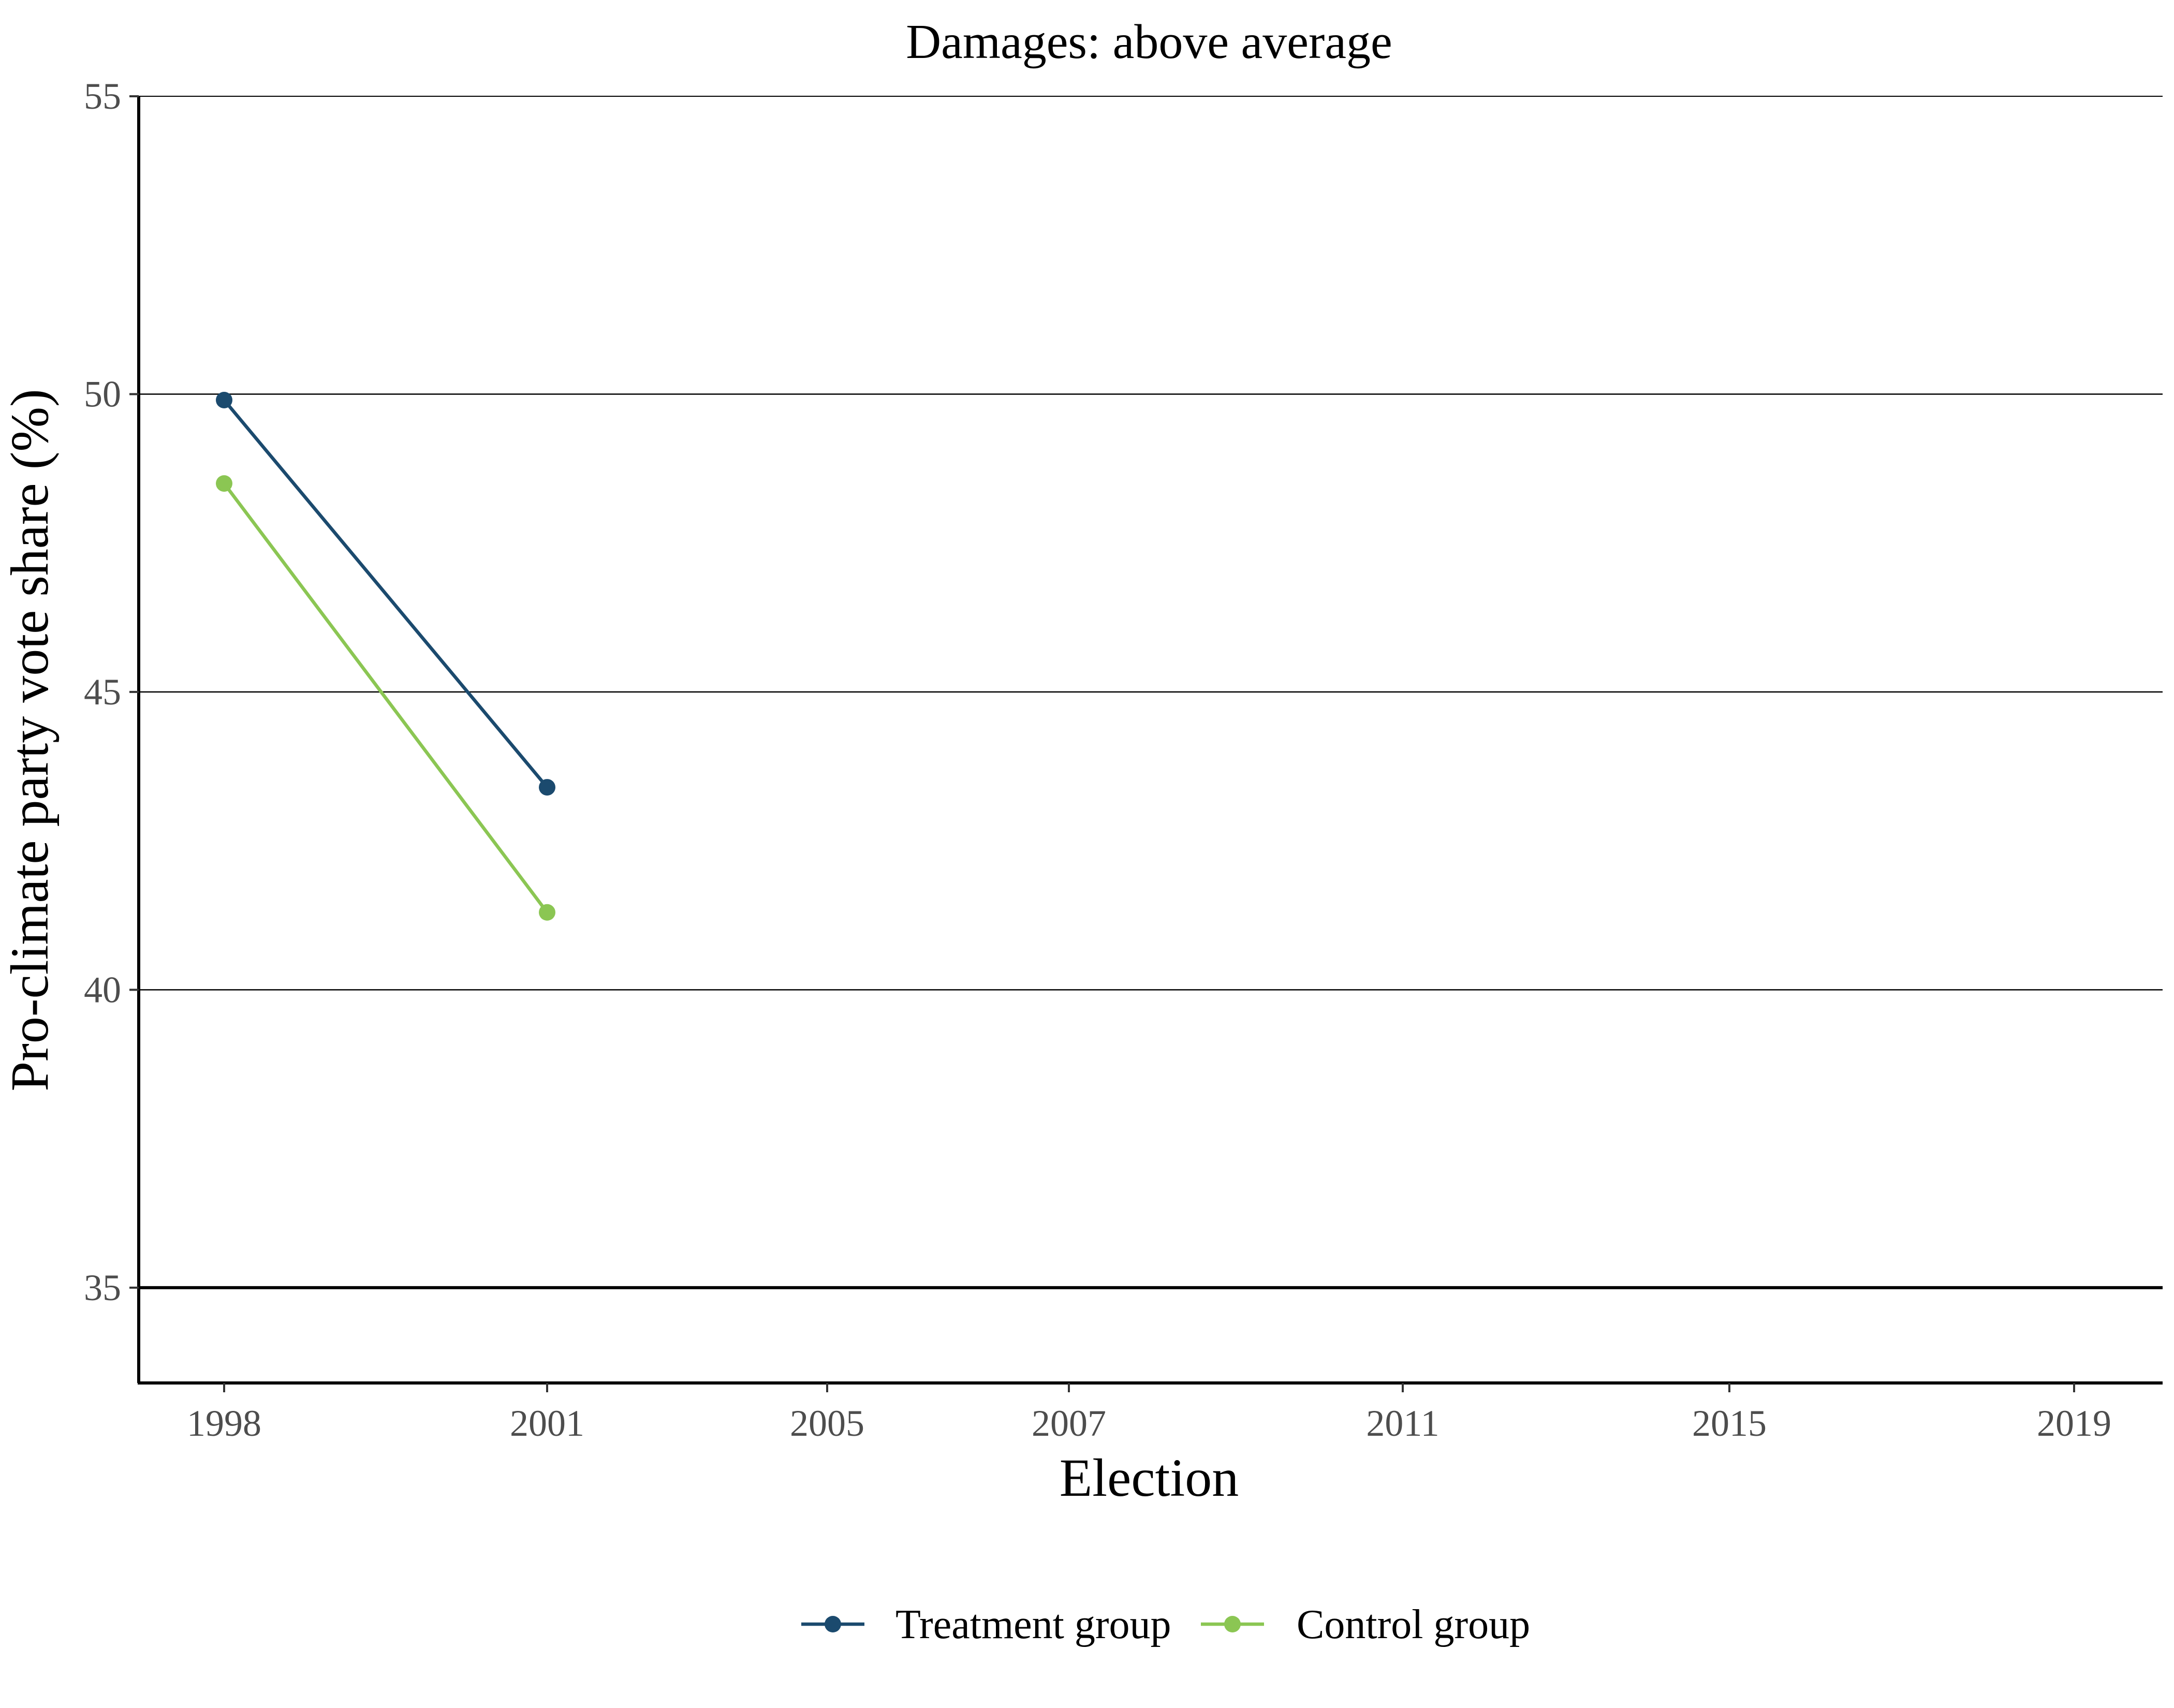 This screenshot has height=1708, width=2174. I want to click on y-axis-ticks: 35 40 45 50 55, so click(111, 692).